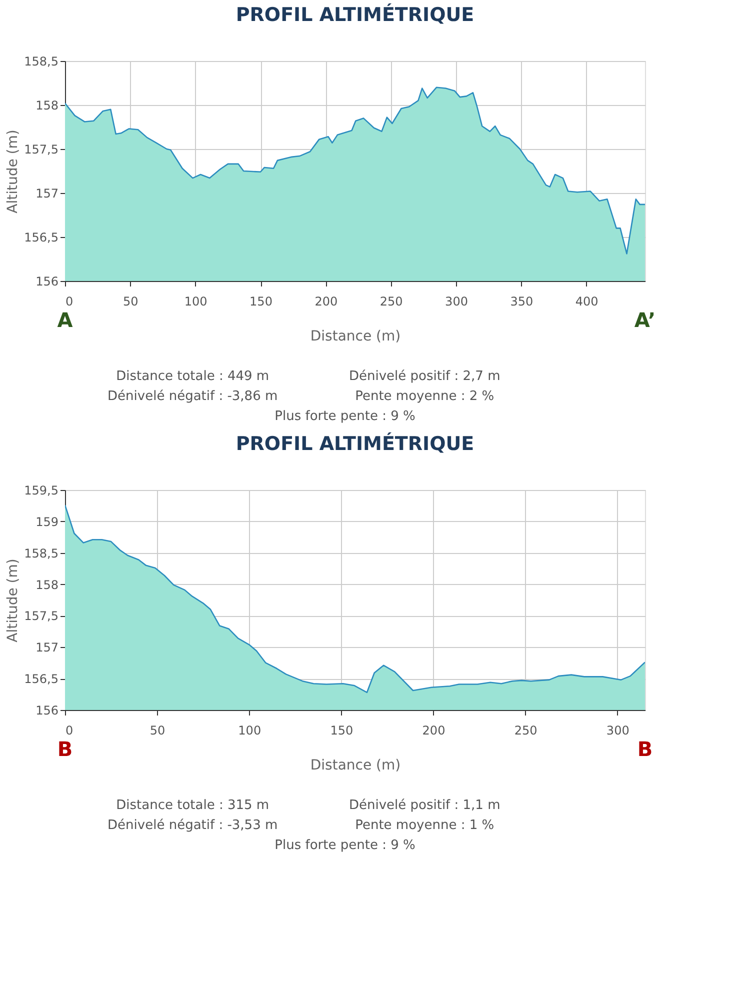 This screenshot has height=998, width=729. I want to click on text: Dénivelé négatif : -3,53 m, so click(193, 825).